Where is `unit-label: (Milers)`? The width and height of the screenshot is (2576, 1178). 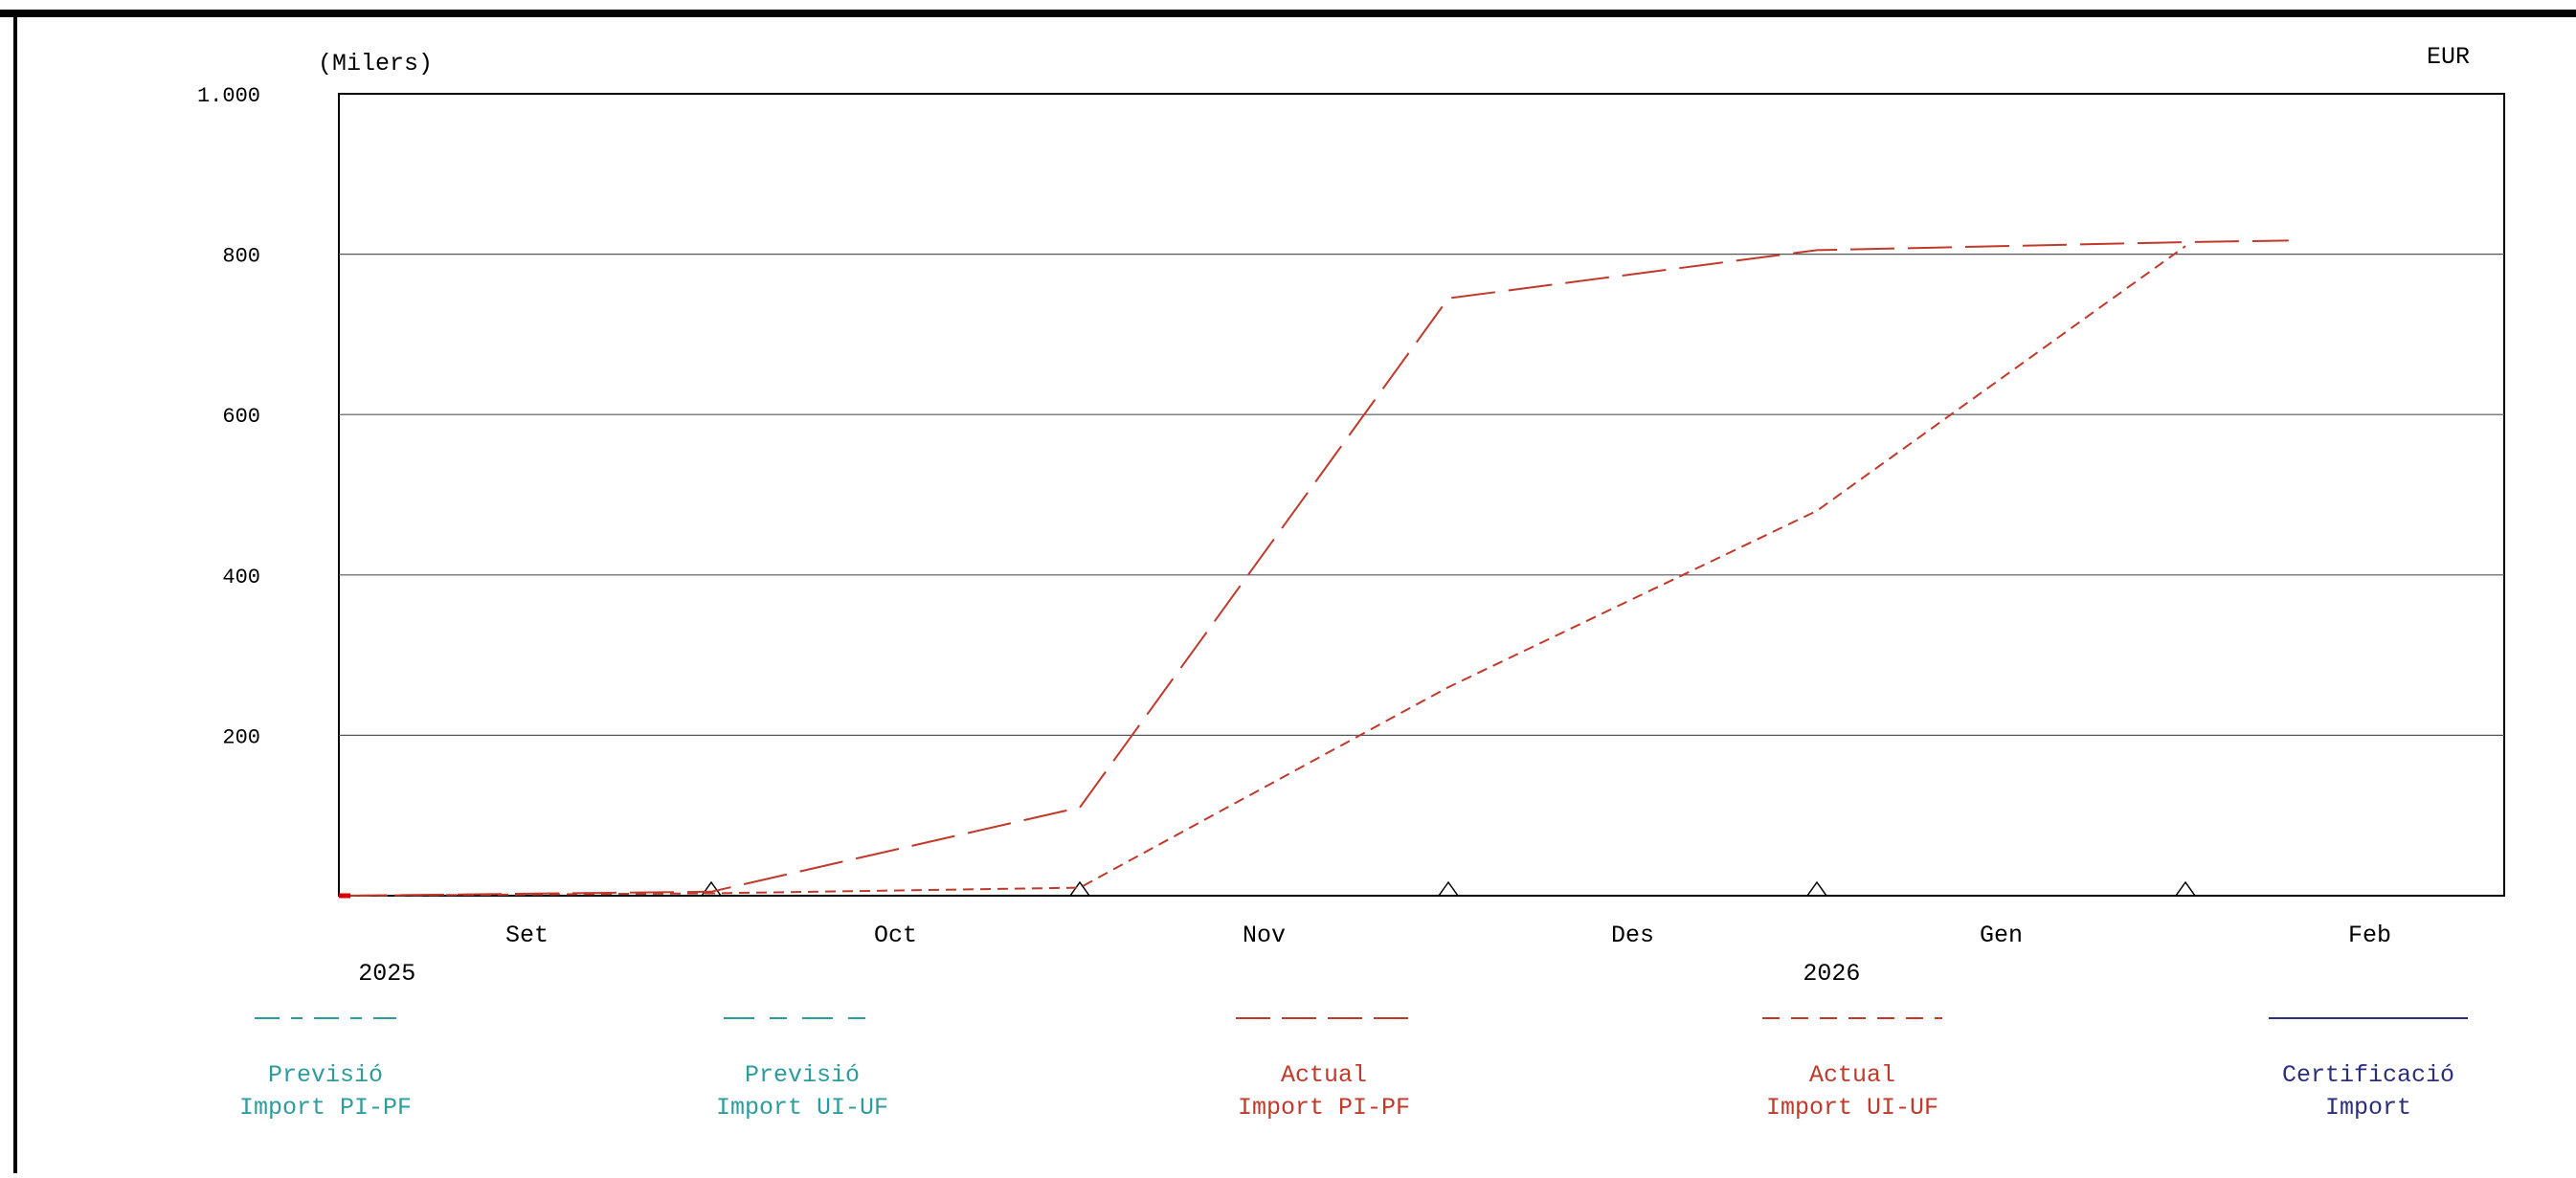
unit-label: (Milers) is located at coordinates (376, 64).